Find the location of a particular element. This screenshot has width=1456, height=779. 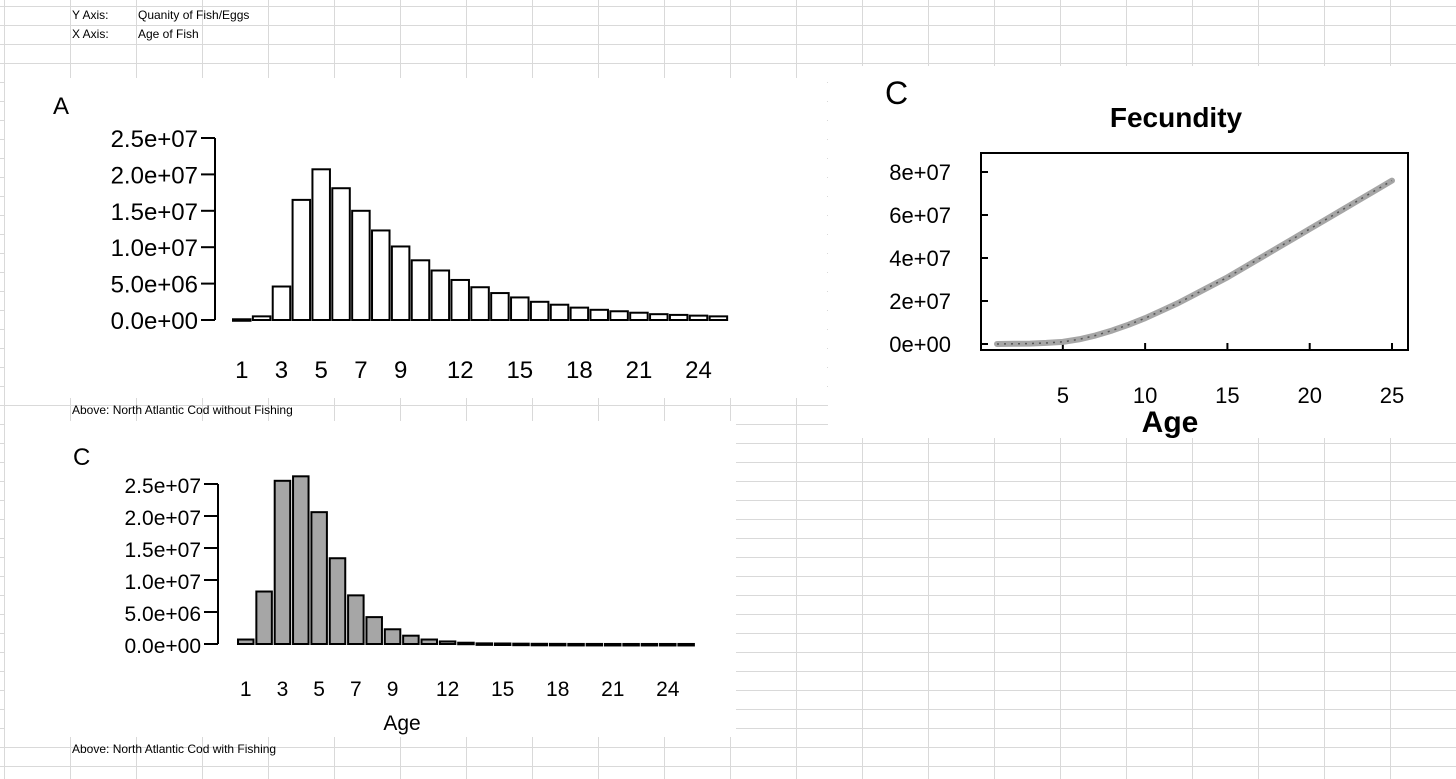

y-tick-label: 4e+07 is located at coordinates (920, 258).